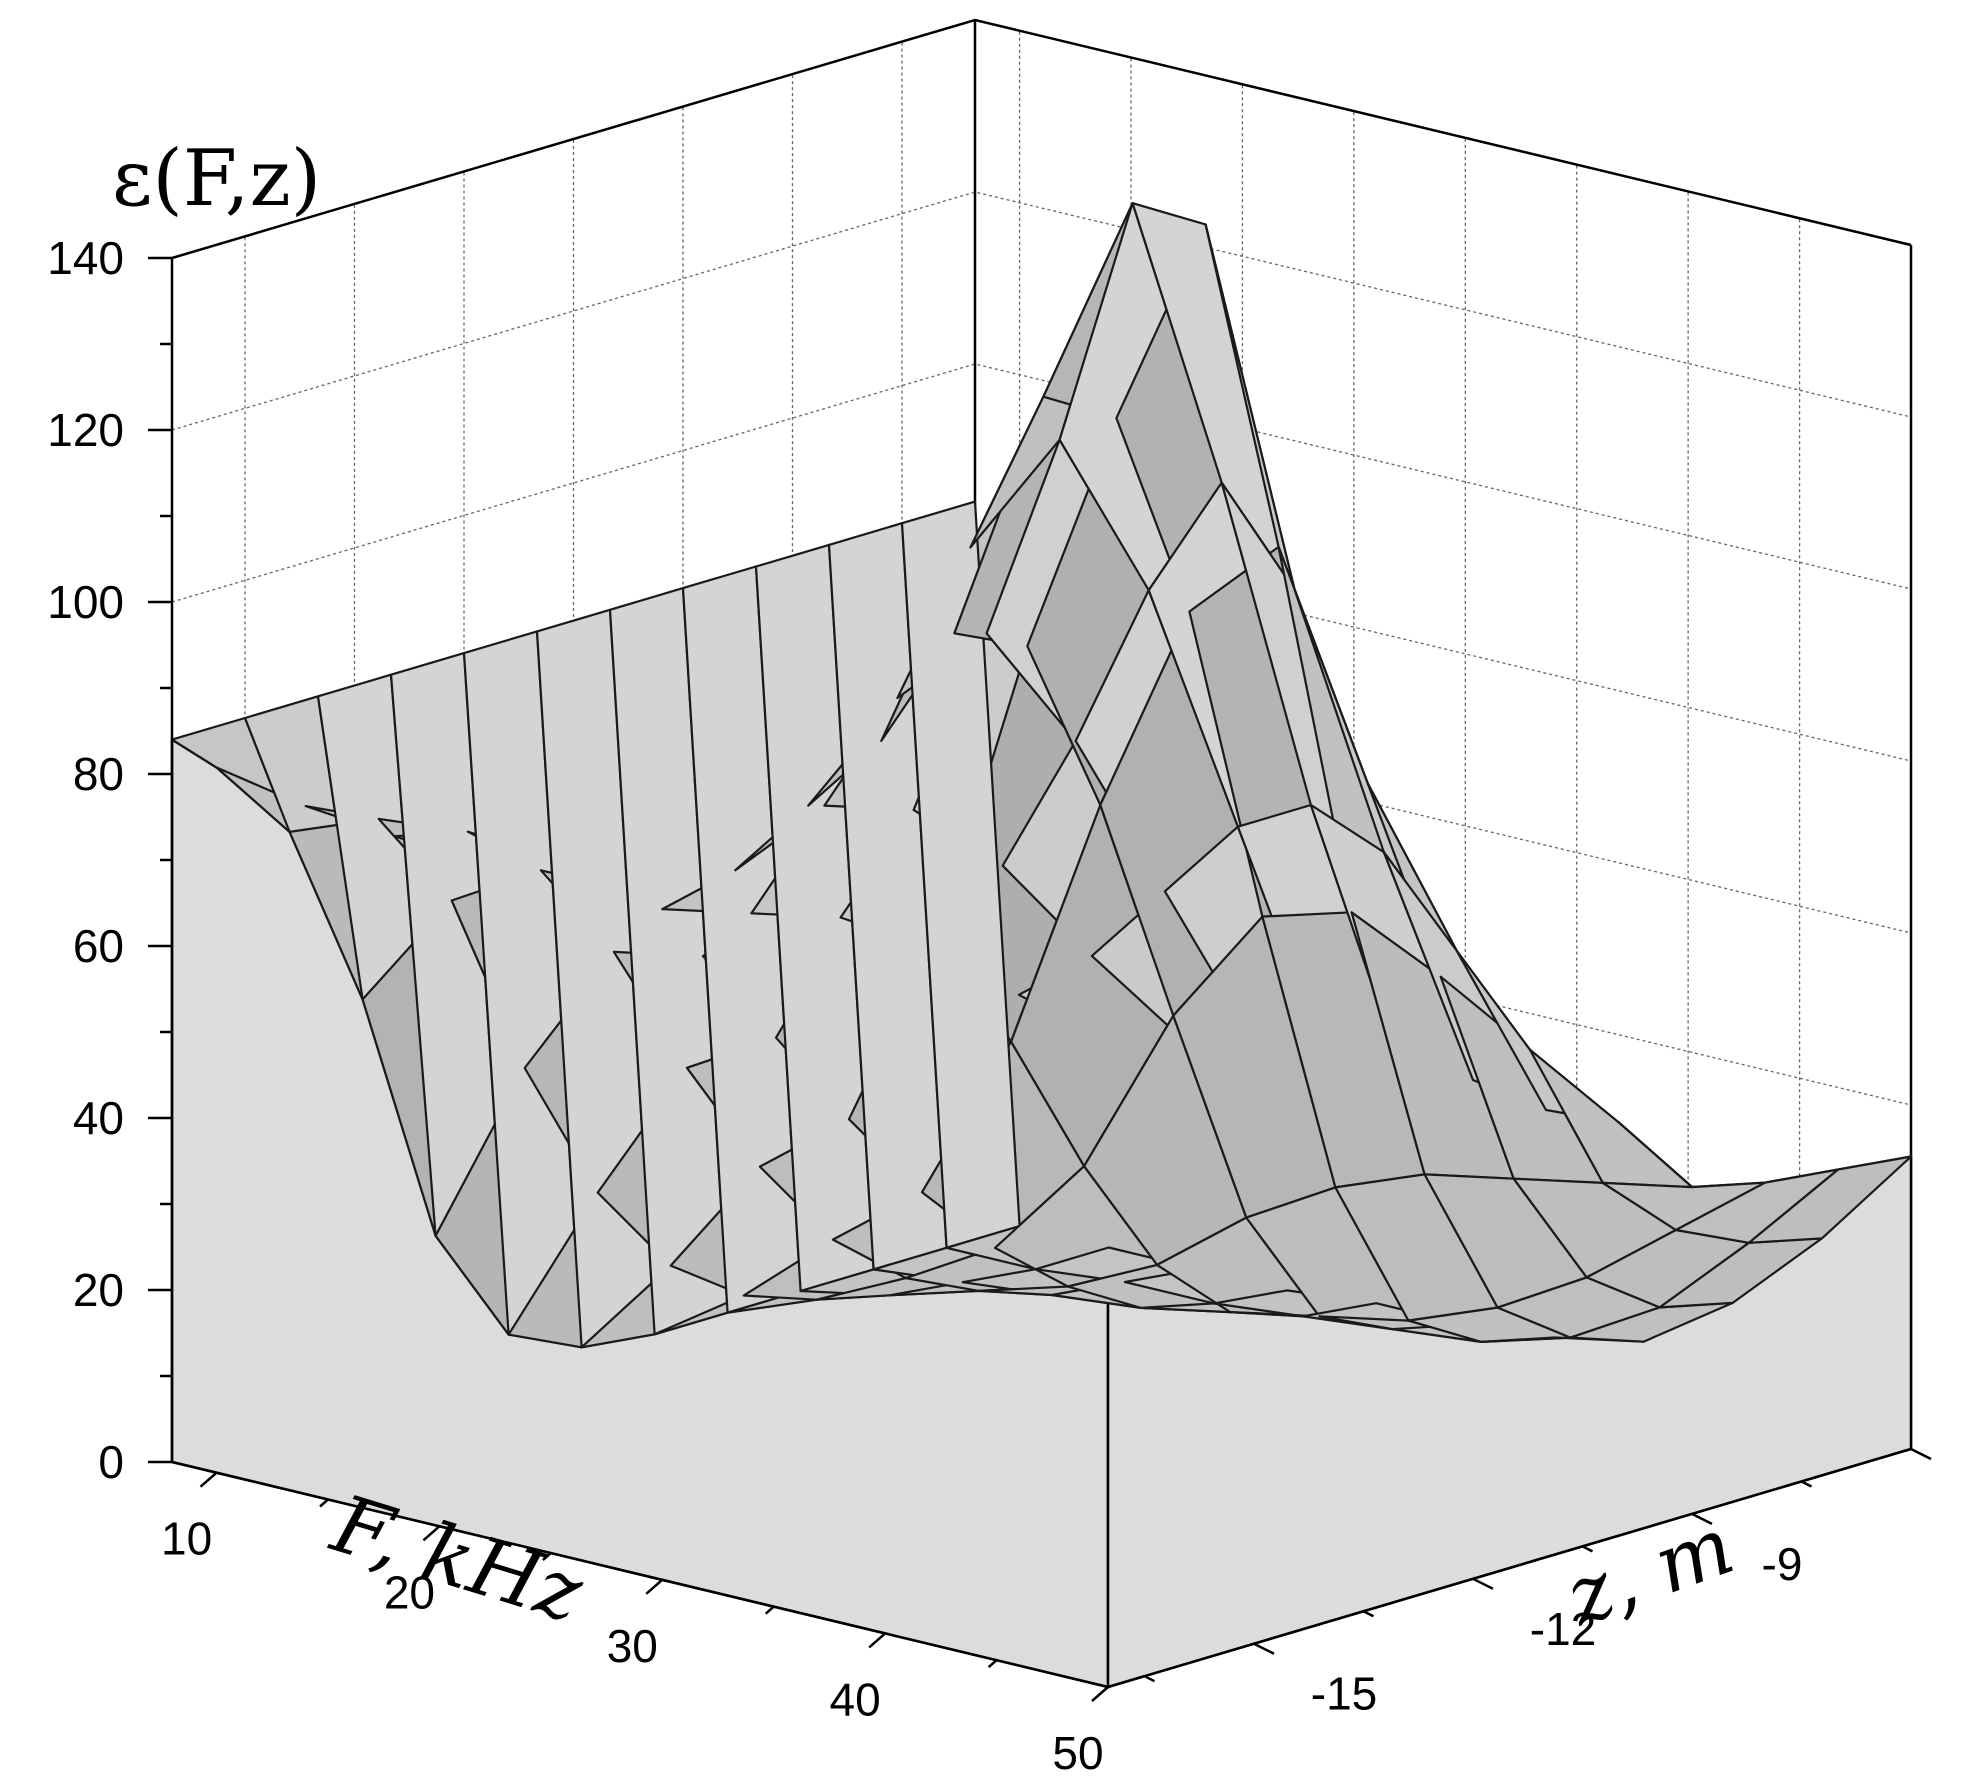 The height and width of the screenshot is (1784, 1966). What do you see at coordinates (409, 1592) in the screenshot?
I see `F-tick-label: 20` at bounding box center [409, 1592].